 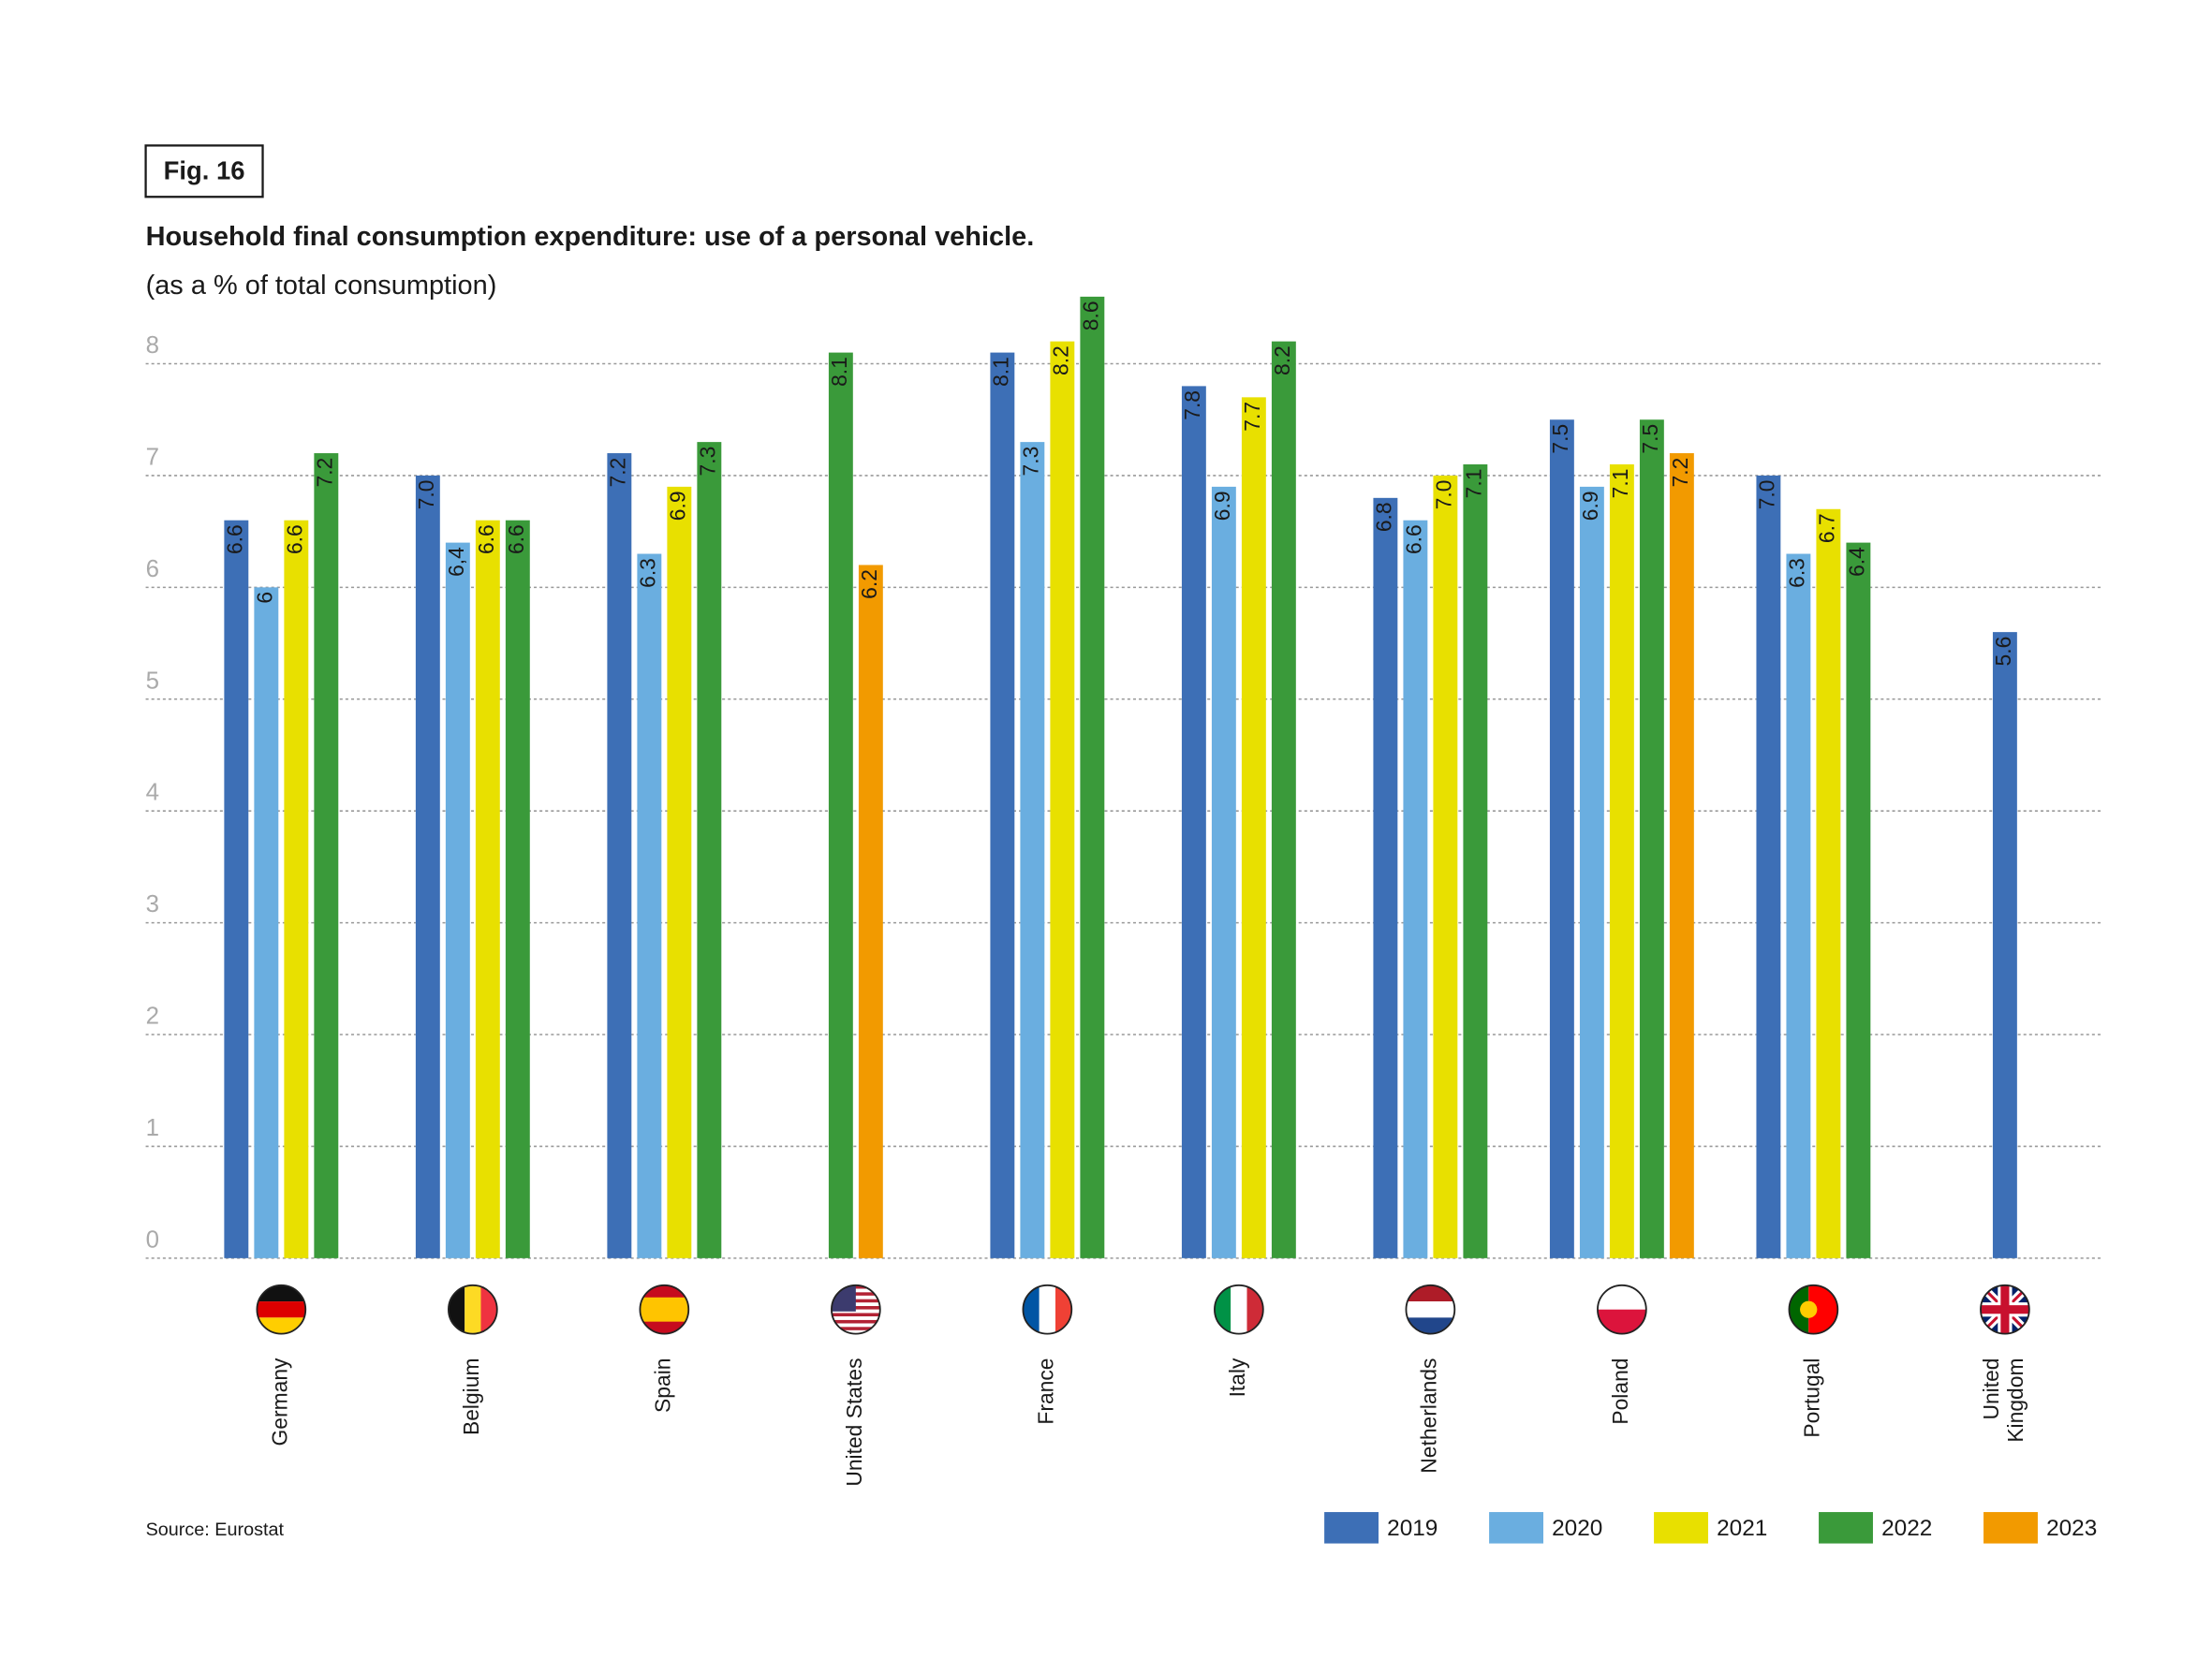 What do you see at coordinates (1796, 573) in the screenshot?
I see `value-label: 6.3` at bounding box center [1796, 573].